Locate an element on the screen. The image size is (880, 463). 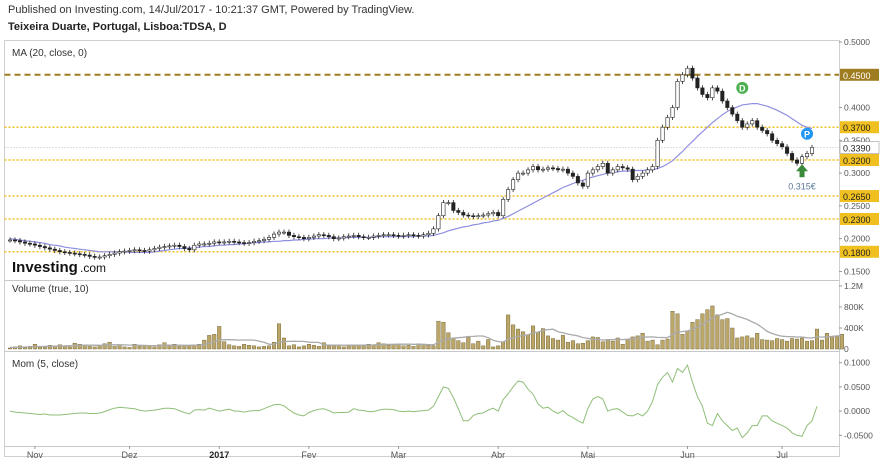
x-tick-label: Jun is located at coordinates (687, 455).